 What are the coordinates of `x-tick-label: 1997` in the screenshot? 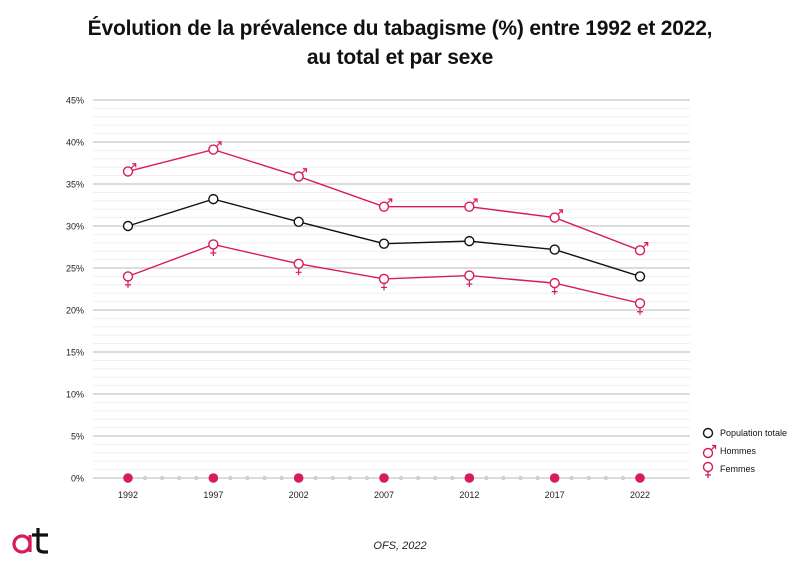 It's located at (213, 495).